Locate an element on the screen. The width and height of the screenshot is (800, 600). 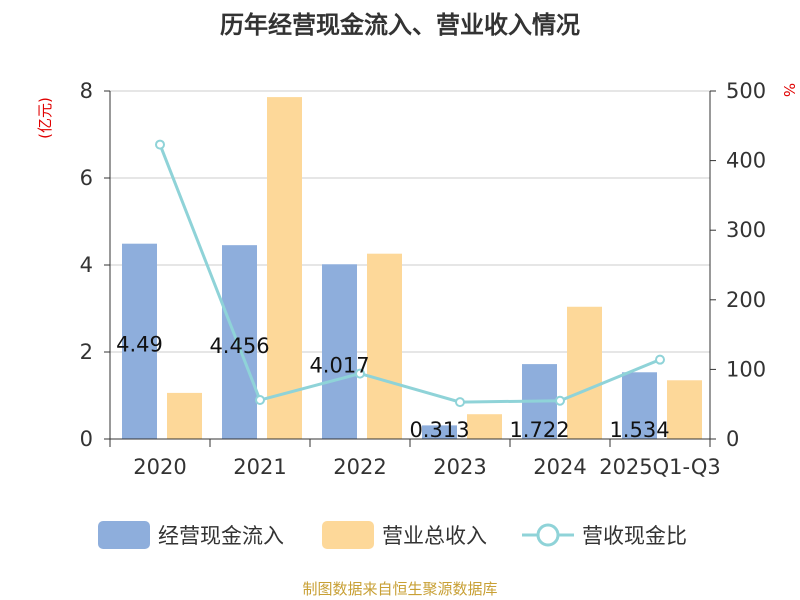
y-right-tick-label: 200 is located at coordinates (746, 300).